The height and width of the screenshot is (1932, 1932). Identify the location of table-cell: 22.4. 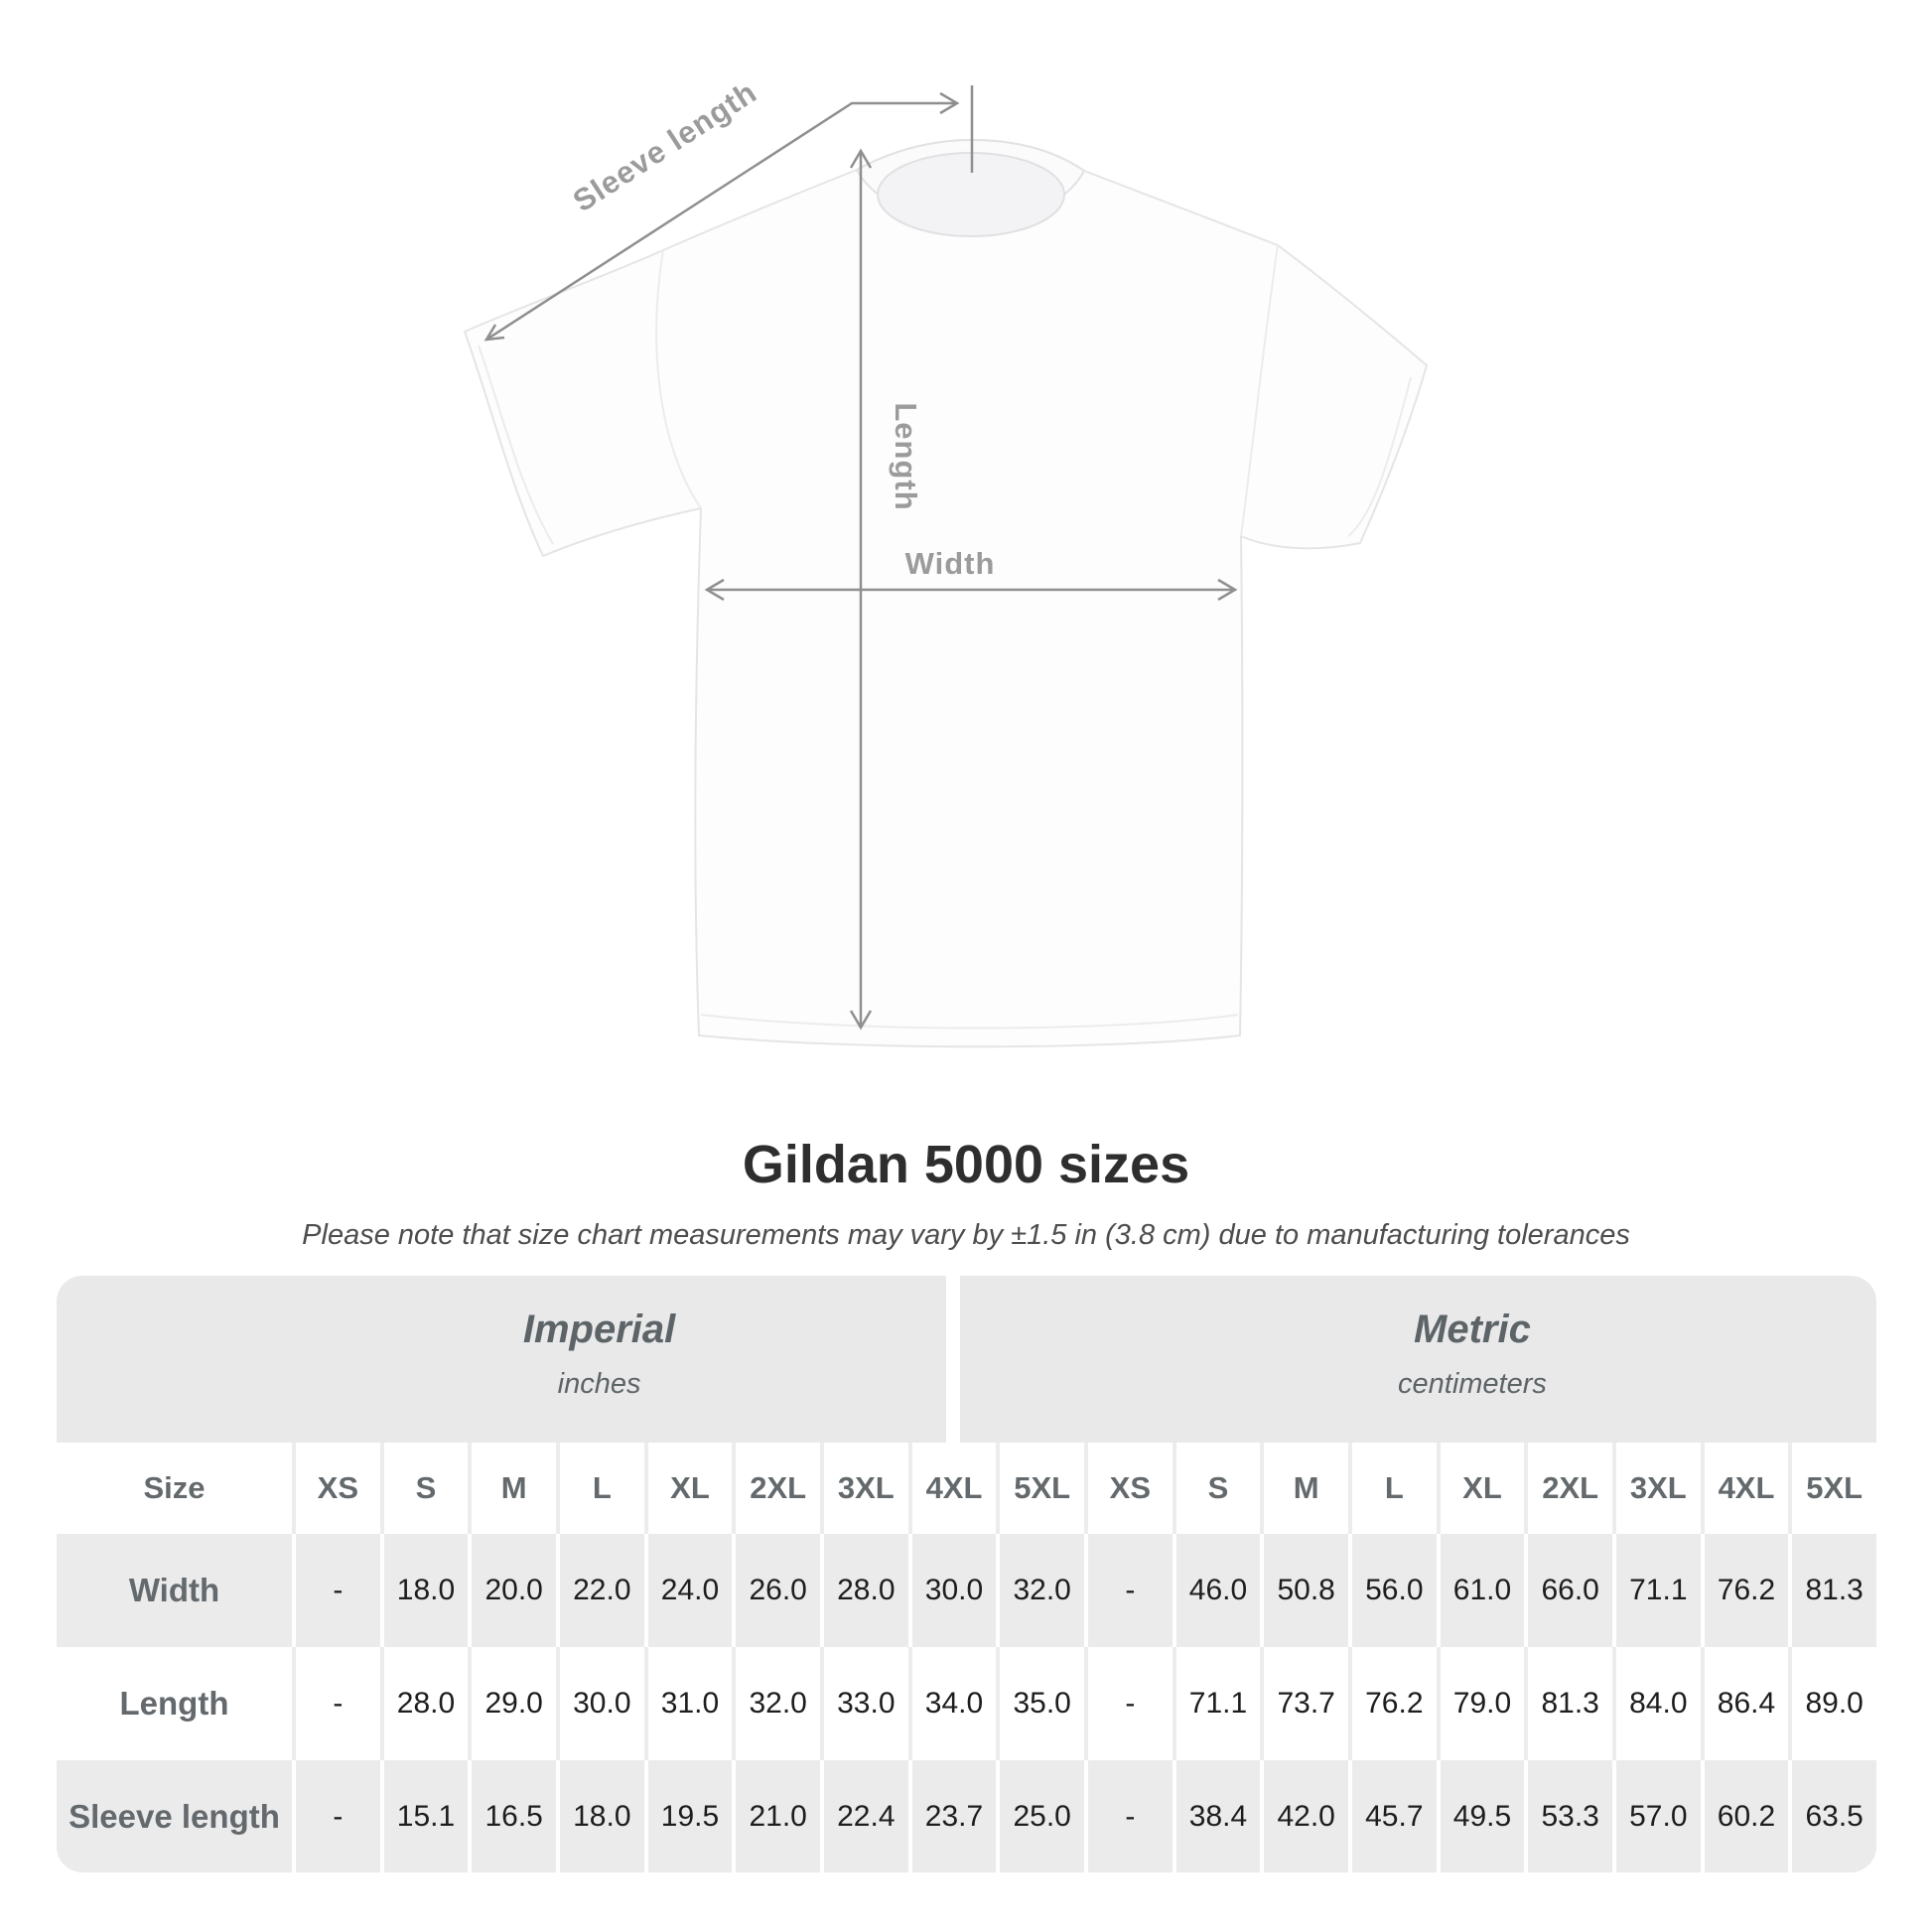
(864, 1816).